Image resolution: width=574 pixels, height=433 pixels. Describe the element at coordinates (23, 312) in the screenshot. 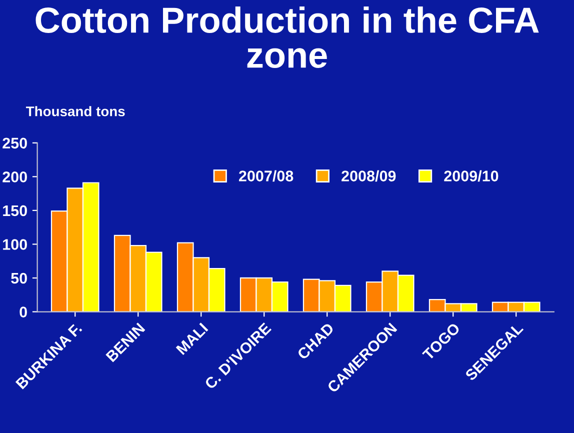

I see `y-tick-label: 0` at that location.